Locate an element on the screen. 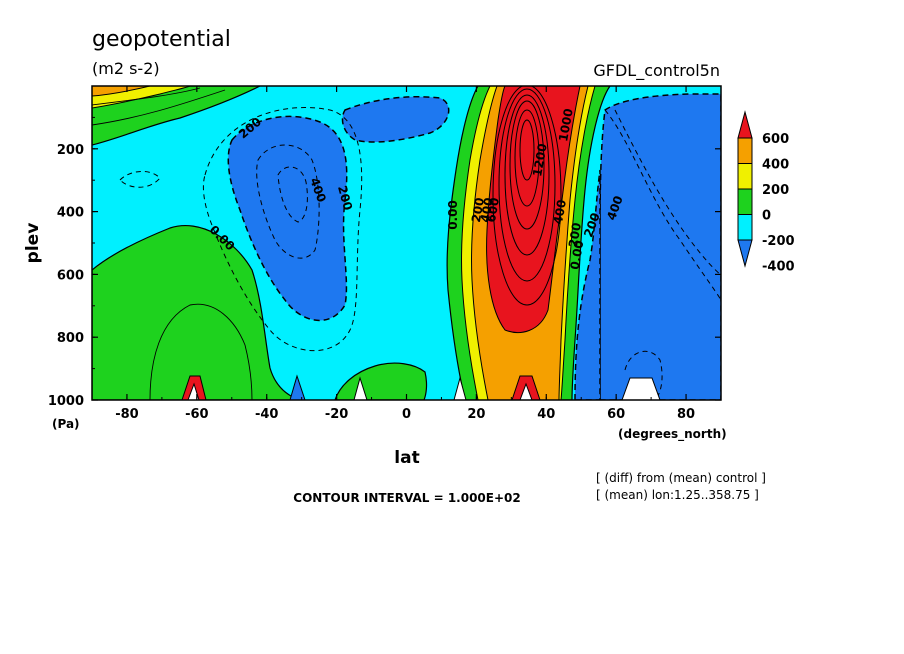 The image size is (904, 654). x-tick-label: 20 is located at coordinates (476, 414).